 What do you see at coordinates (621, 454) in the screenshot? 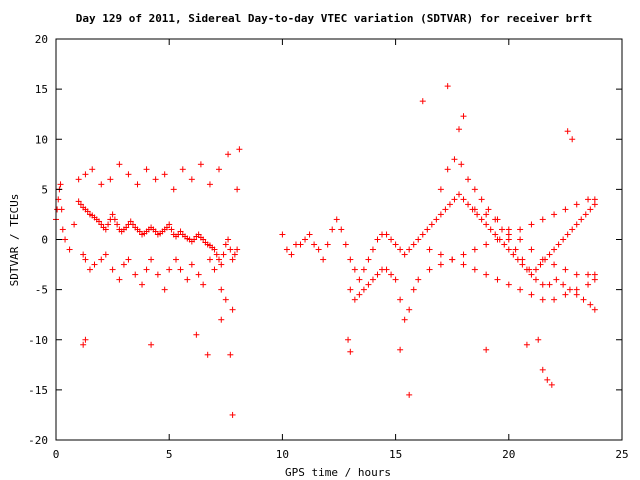
I see `x-tick-label: 25` at bounding box center [621, 454].